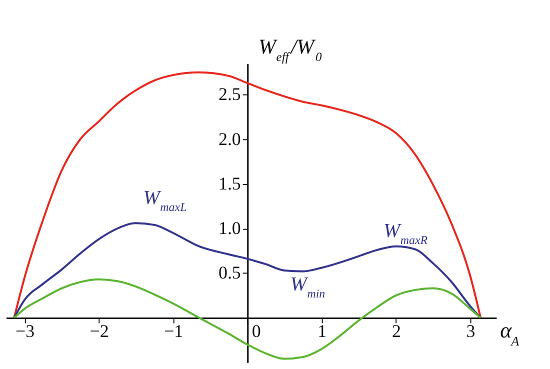 Image resolution: width=550 pixels, height=369 pixels. Describe the element at coordinates (229, 138) in the screenshot. I see `y-tick-label: 2.0` at that location.